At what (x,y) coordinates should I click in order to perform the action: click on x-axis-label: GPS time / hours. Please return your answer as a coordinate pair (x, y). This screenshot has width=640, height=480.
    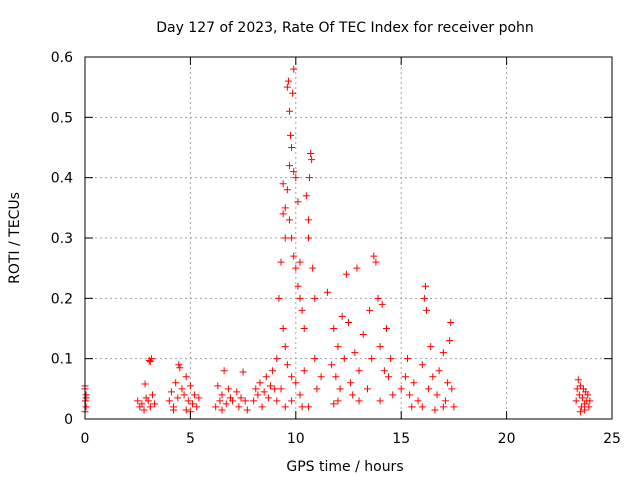
    Looking at the image, I should click on (344, 467).